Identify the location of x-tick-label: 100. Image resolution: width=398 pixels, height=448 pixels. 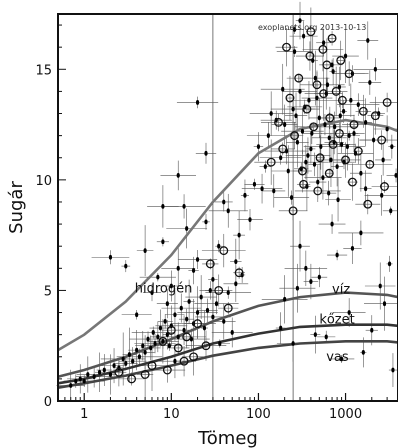
(258, 414).